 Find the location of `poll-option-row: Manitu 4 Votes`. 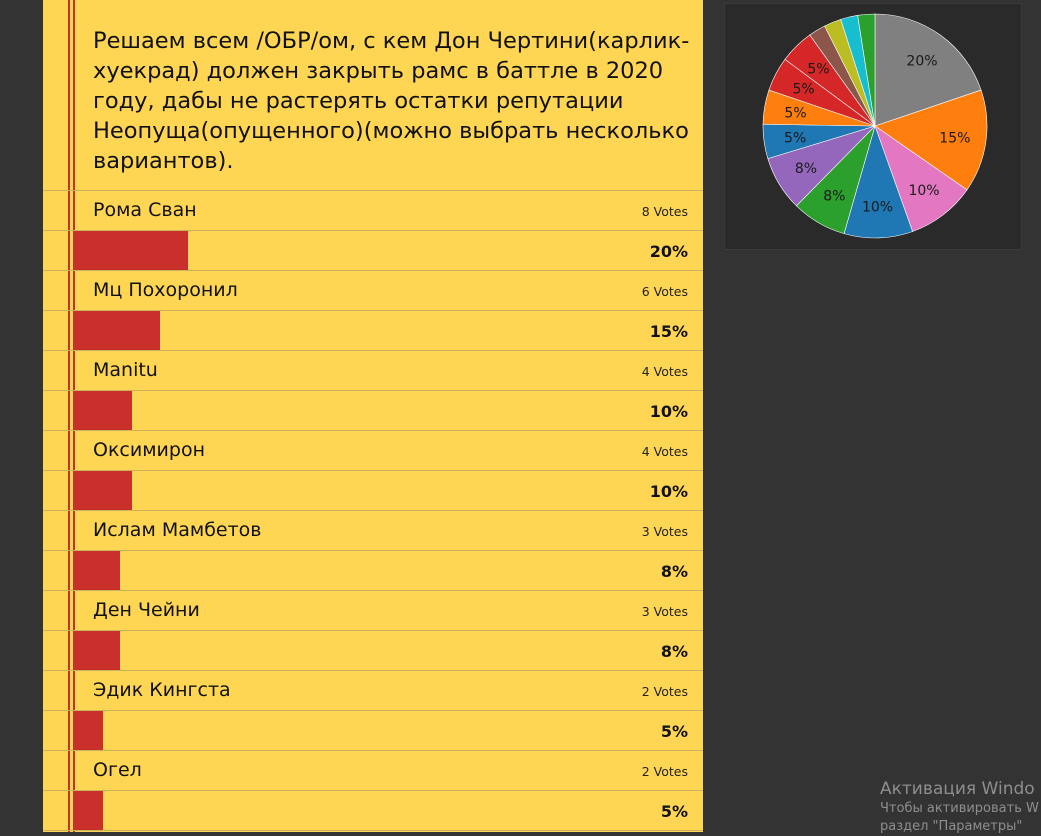

poll-option-row: Manitu 4 Votes is located at coordinates (373, 371).